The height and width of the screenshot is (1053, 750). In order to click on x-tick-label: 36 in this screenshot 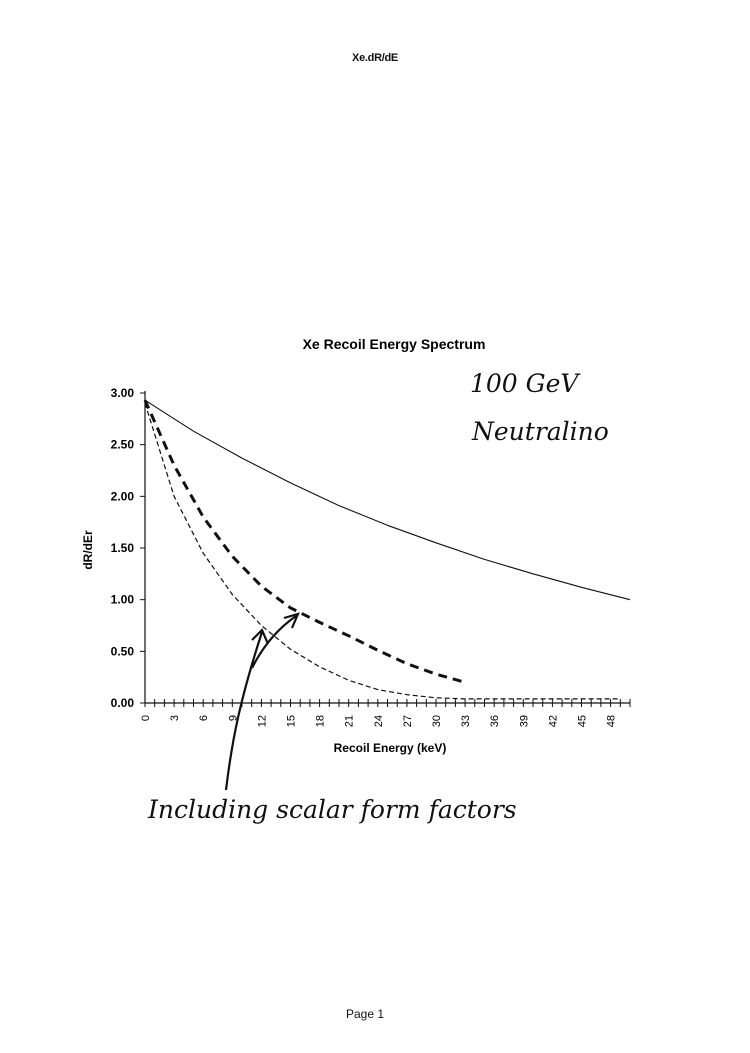, I will do `click(495, 721)`.